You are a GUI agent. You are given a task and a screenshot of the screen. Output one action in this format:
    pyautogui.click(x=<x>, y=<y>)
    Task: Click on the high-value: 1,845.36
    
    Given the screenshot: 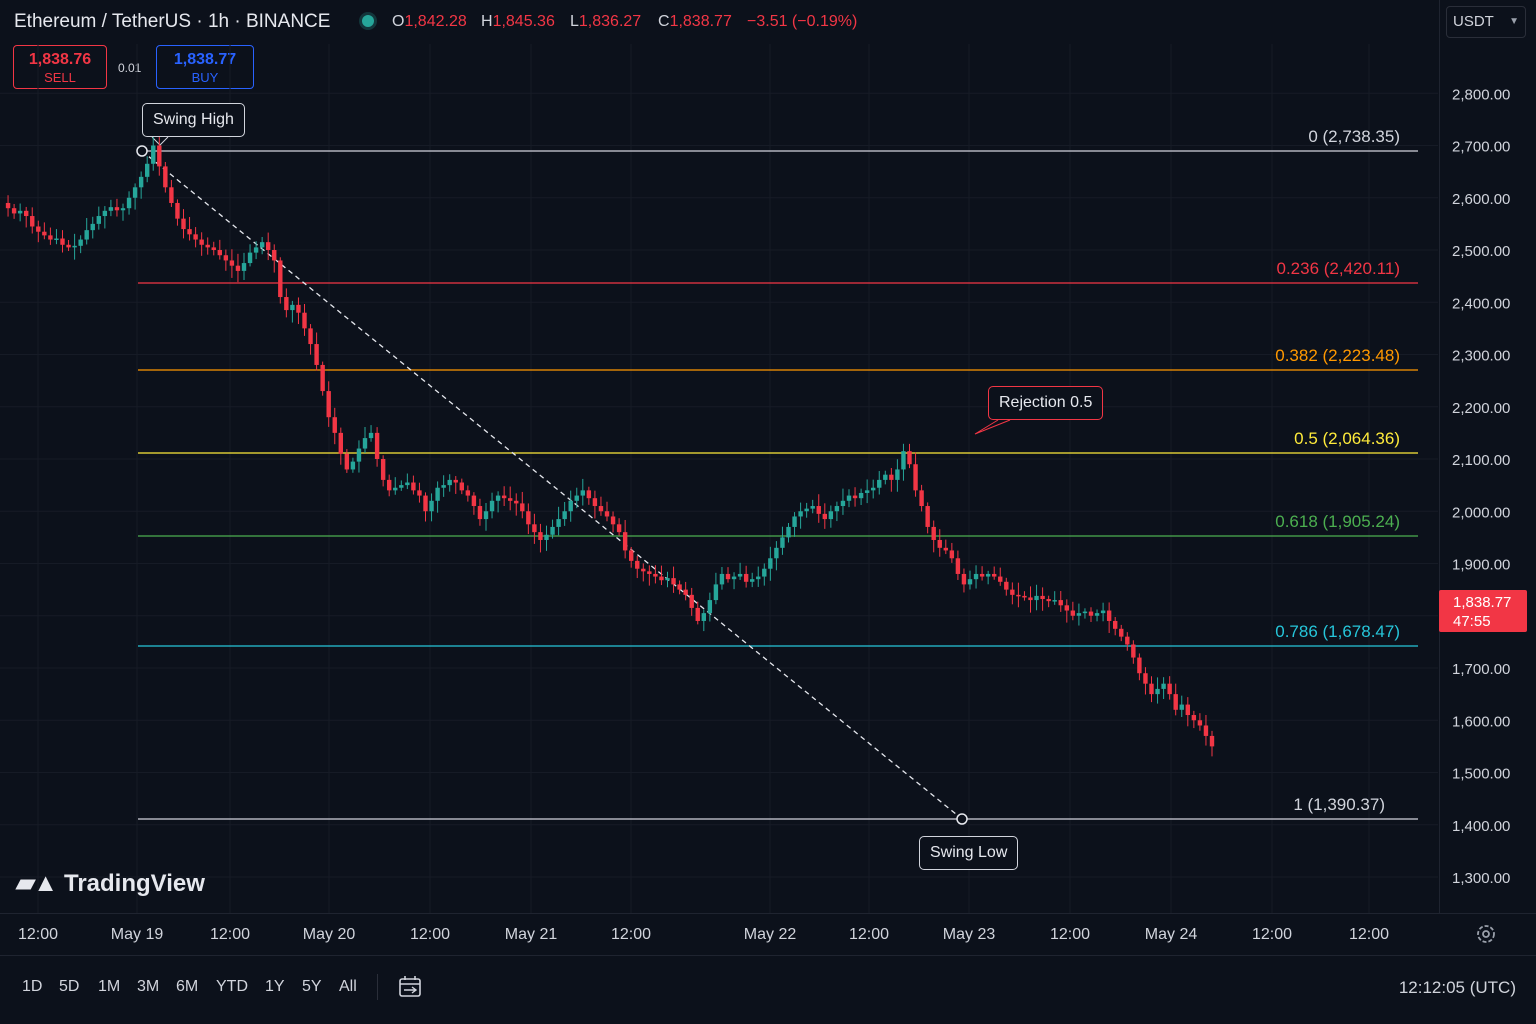 What is the action you would take?
    pyautogui.click(x=523, y=21)
    